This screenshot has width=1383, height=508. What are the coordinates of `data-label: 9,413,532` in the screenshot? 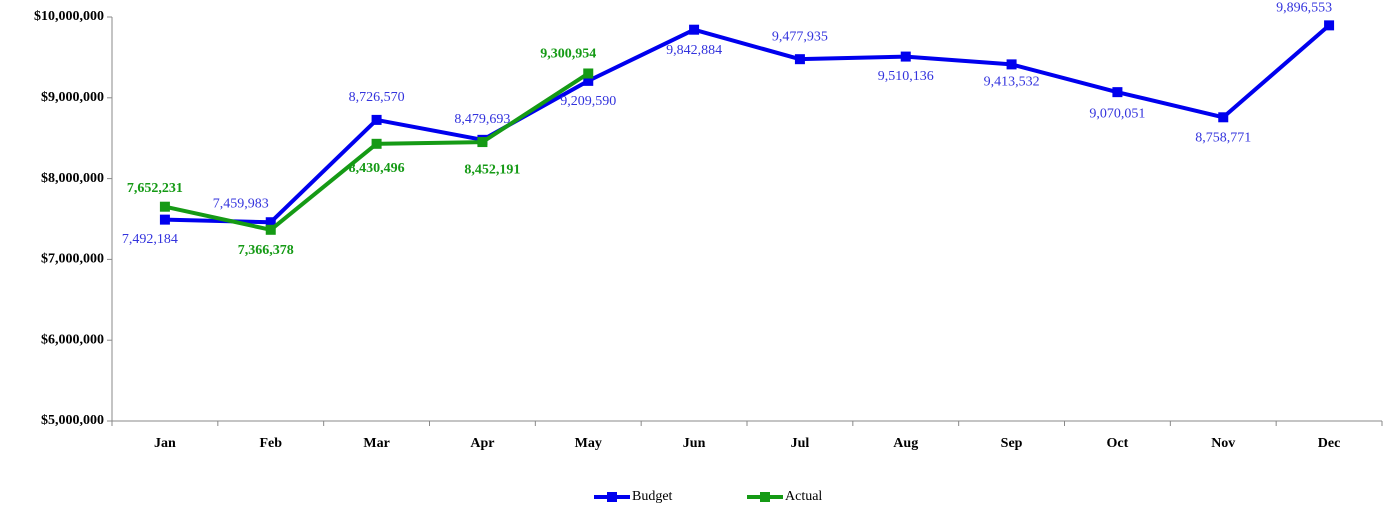 It's located at (1012, 82).